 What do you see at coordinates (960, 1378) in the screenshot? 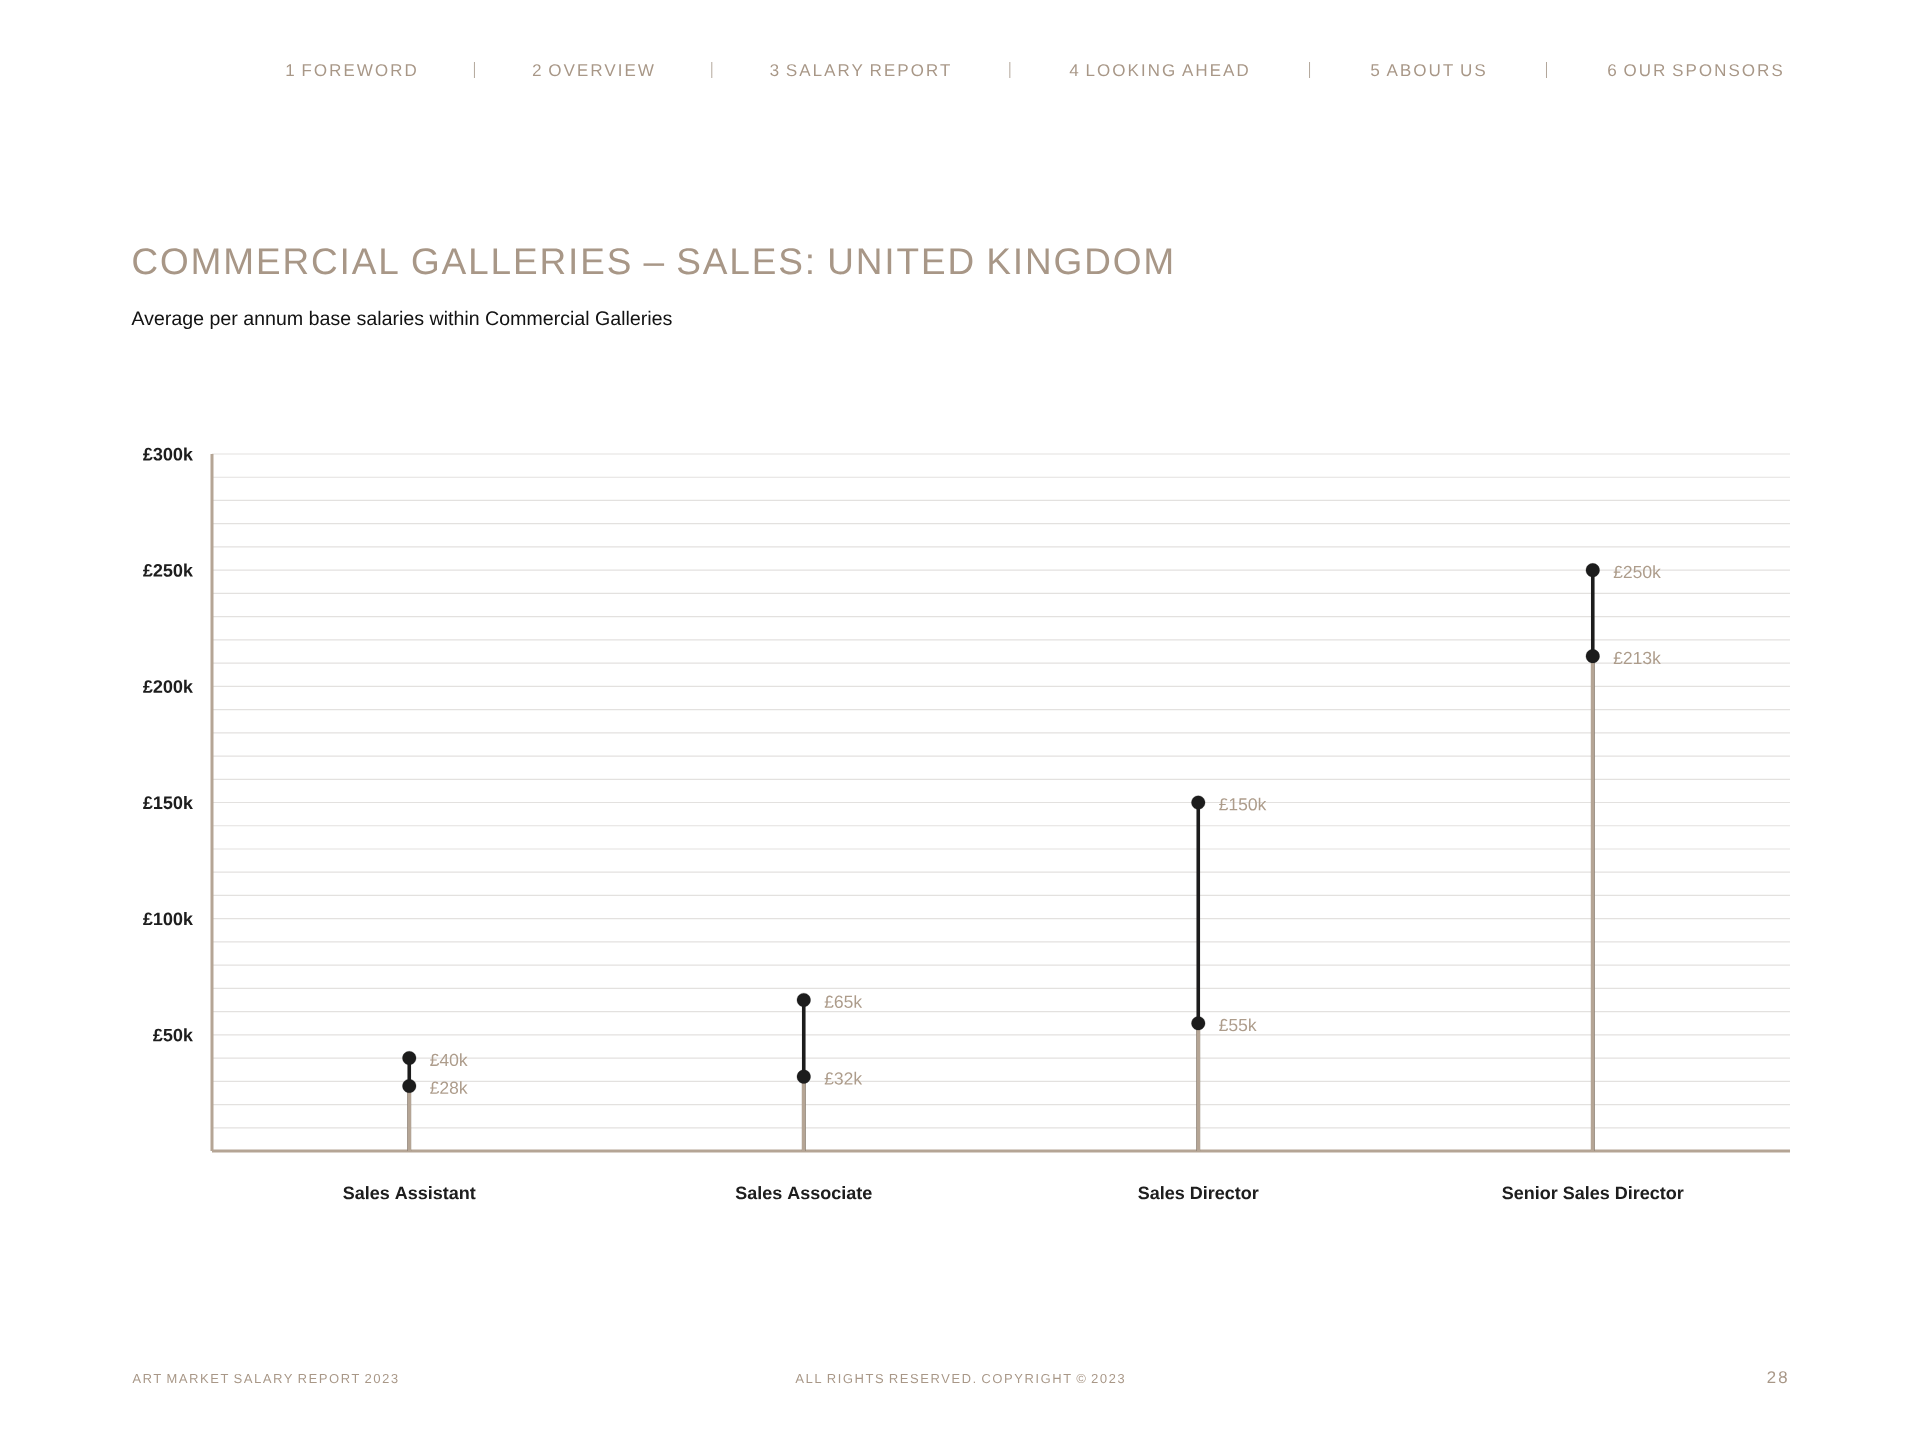
I see `text: ALL RIGHTS RESERVED. COPYRIGHT © 2023` at bounding box center [960, 1378].